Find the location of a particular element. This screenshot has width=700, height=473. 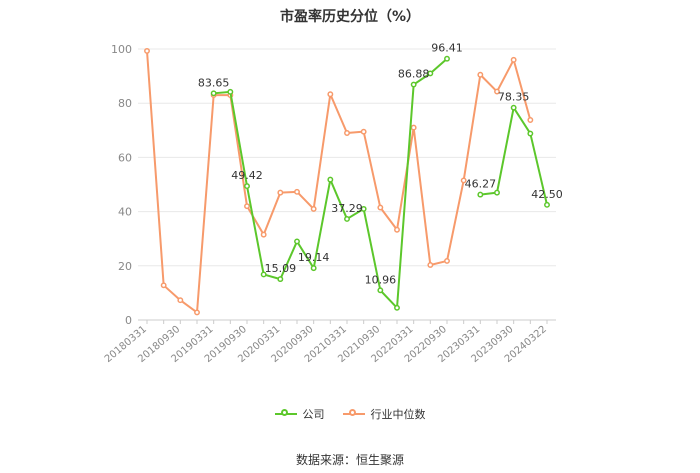

data-label-company-20190930: 49.42 is located at coordinates (247, 175).